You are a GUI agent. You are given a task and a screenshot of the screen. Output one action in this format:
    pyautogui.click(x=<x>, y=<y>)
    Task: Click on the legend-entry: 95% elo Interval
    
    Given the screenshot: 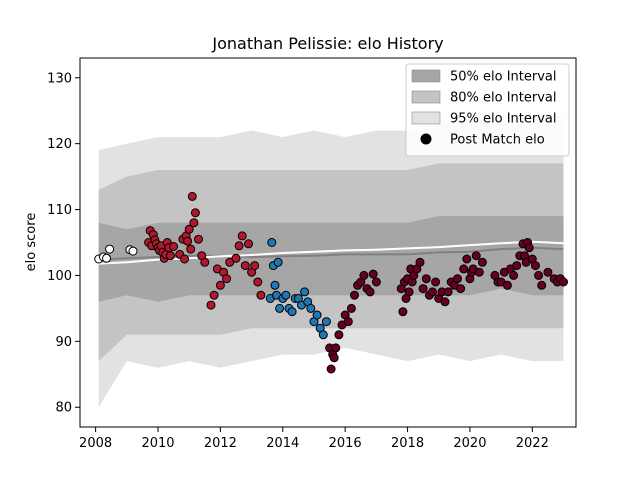 What is the action you would take?
    pyautogui.click(x=484, y=119)
    